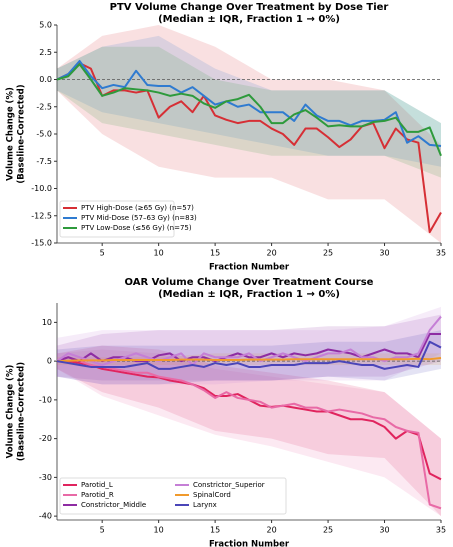 This screenshot has width=453, height=547. What do you see at coordinates (45, 399) in the screenshot?
I see `y-tick-label: -10` at bounding box center [45, 399].